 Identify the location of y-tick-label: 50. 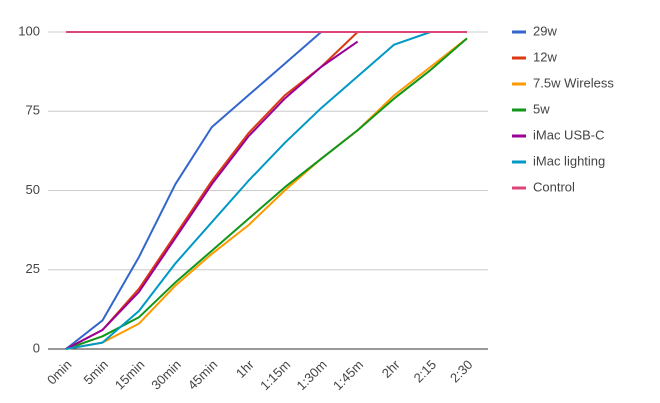
(33, 189).